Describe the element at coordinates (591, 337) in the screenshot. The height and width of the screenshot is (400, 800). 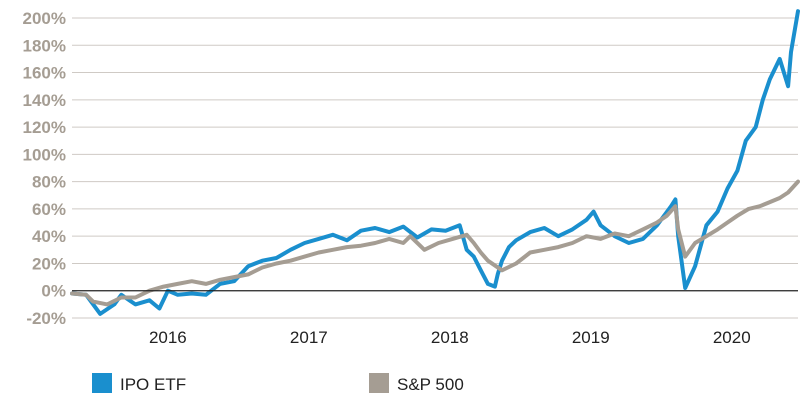
I see `x-tick-label: 2019` at that location.